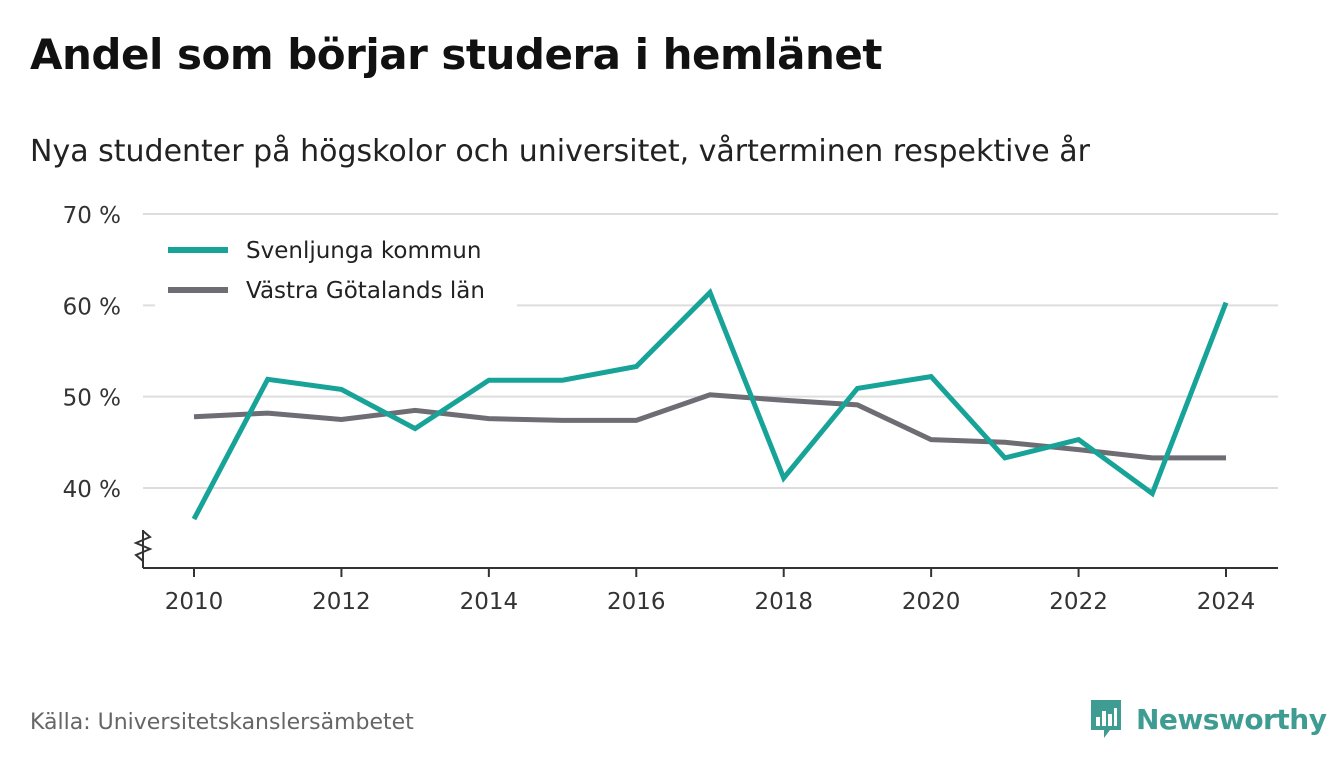 Image resolution: width=1340 pixels, height=771 pixels. Describe the element at coordinates (143, 546) in the screenshot. I see `axis-break-icon` at that location.